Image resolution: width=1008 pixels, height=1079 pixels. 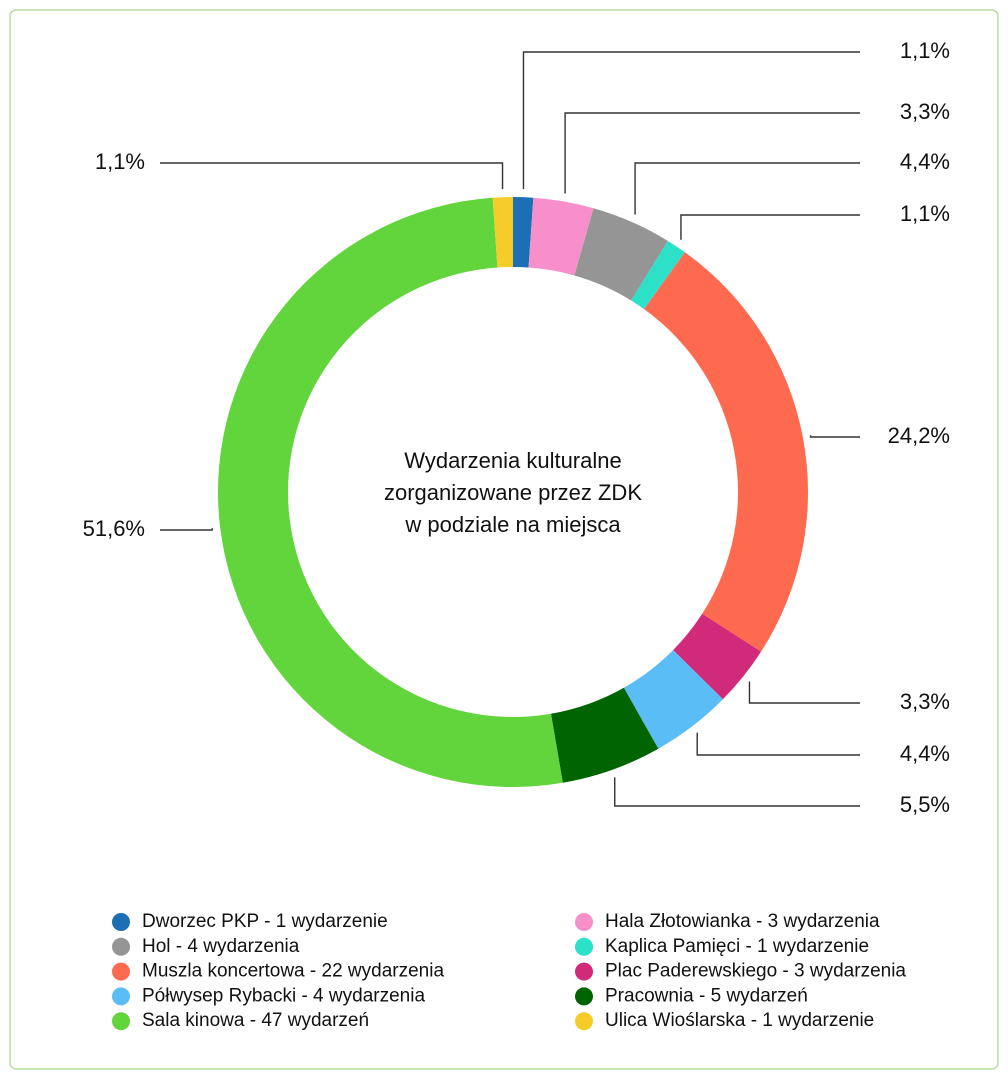 What do you see at coordinates (255, 1020) in the screenshot?
I see `legend-label: Sala kinowa - 47 wydarzeń` at bounding box center [255, 1020].